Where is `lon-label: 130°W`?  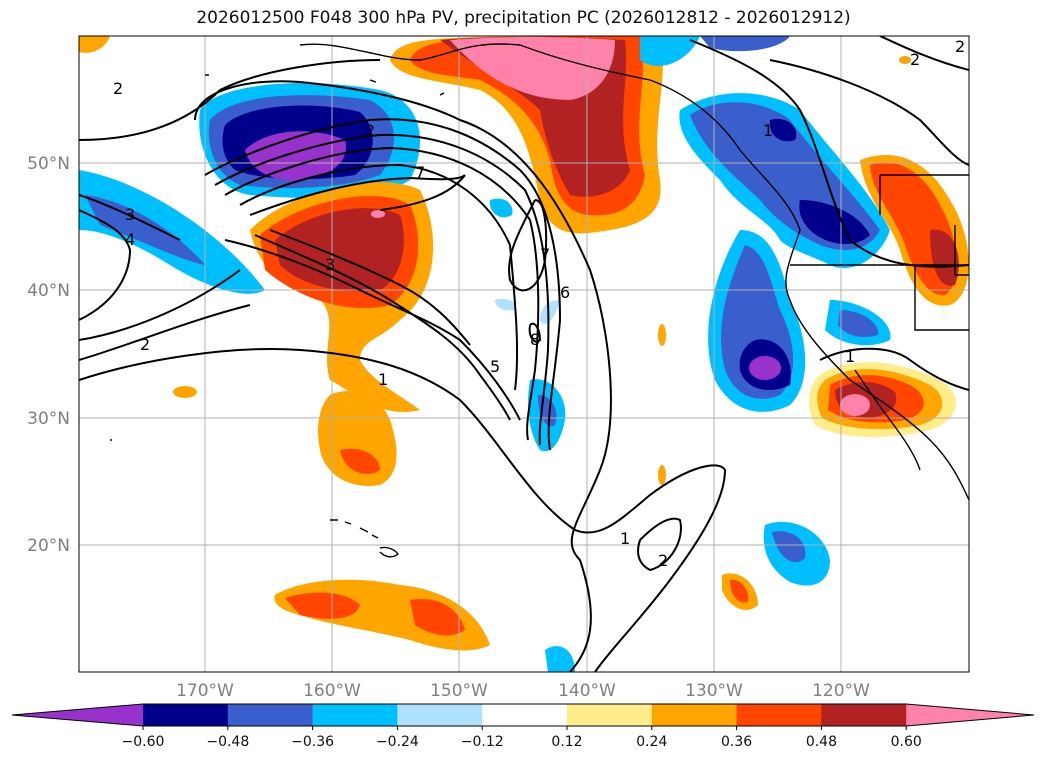 lon-label: 130°W is located at coordinates (714, 691).